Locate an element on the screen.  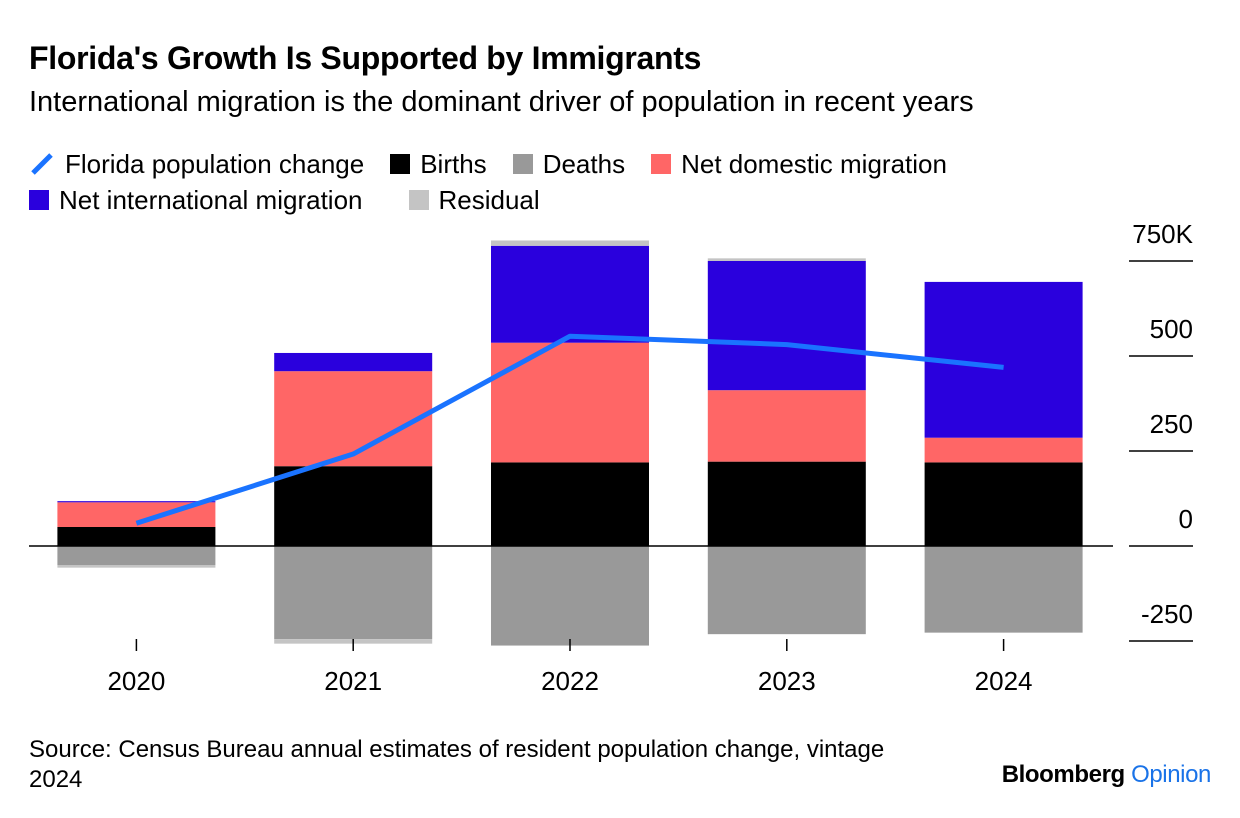
legend-label: Residual is located at coordinates (489, 199).